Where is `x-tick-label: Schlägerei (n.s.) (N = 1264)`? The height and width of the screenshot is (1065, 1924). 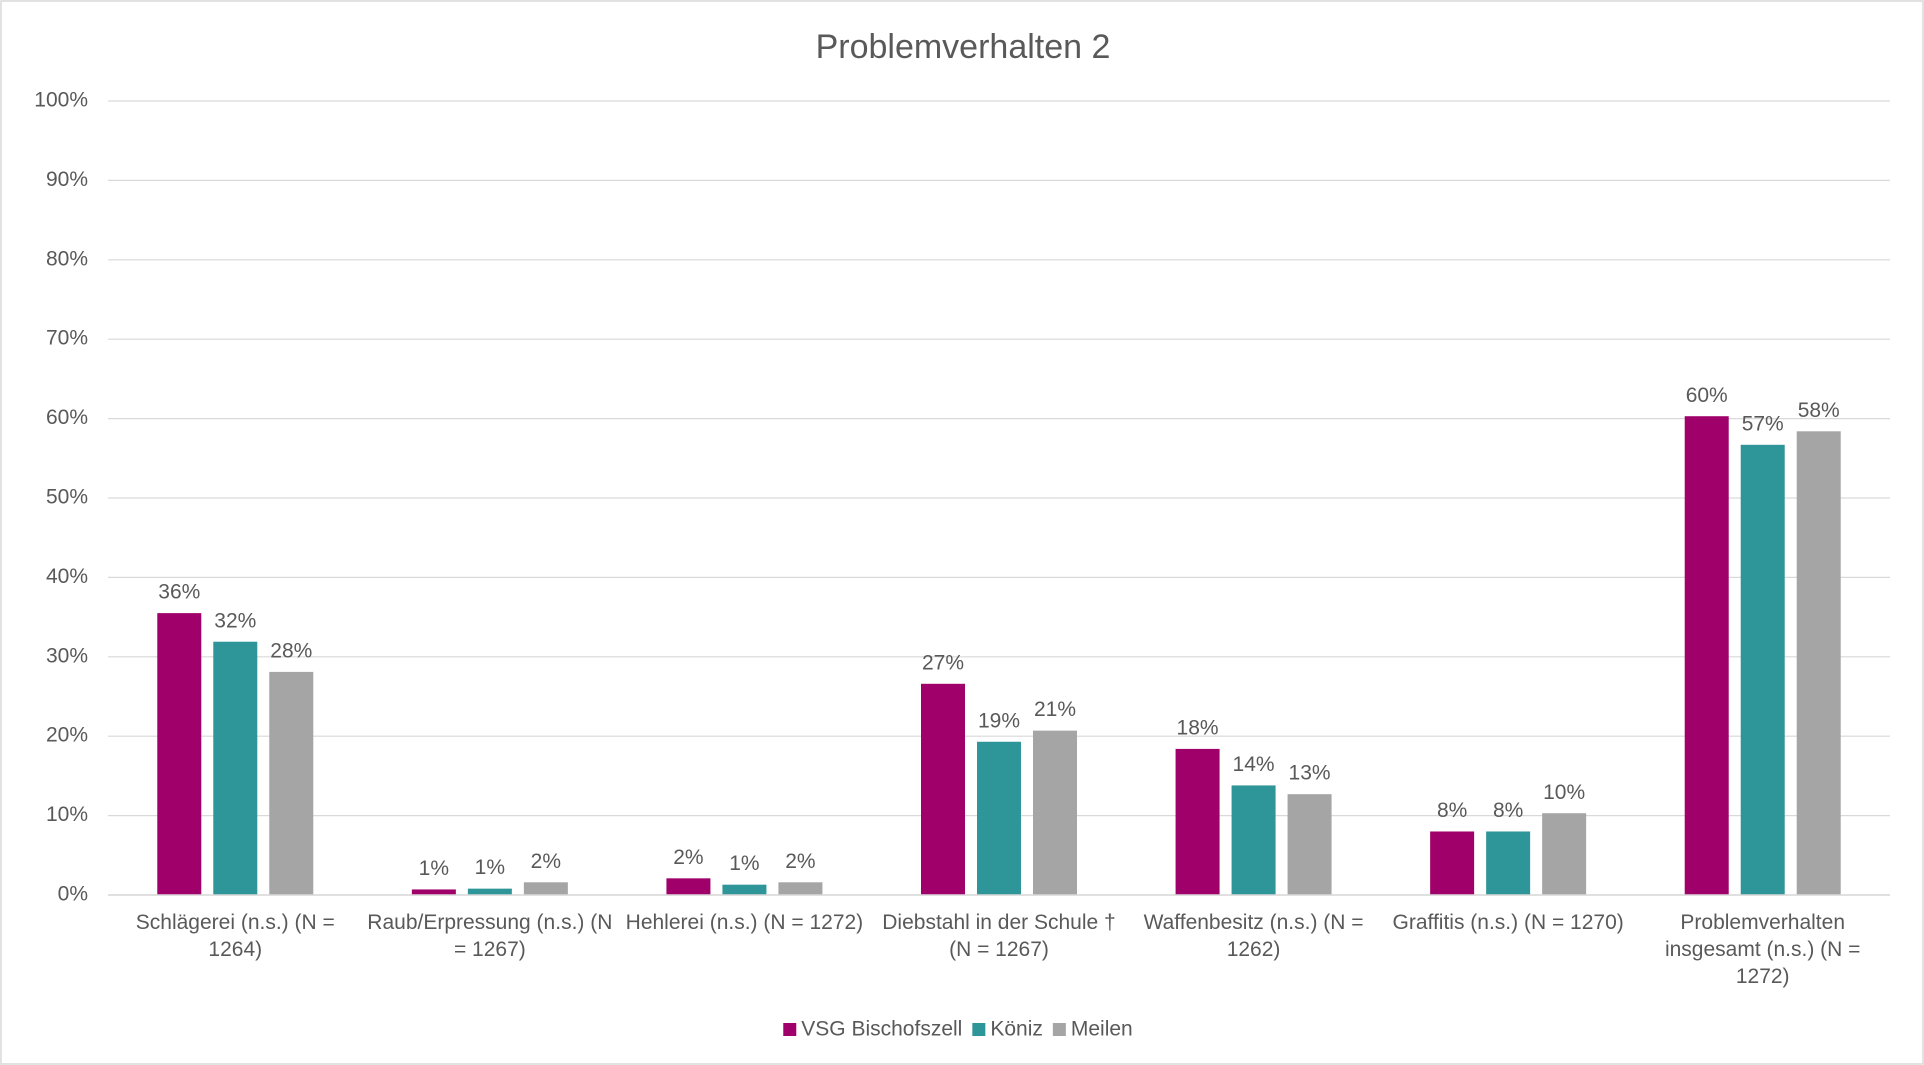 x-tick-label: Schlägerei (n.s.) (N = 1264) is located at coordinates (235, 936).